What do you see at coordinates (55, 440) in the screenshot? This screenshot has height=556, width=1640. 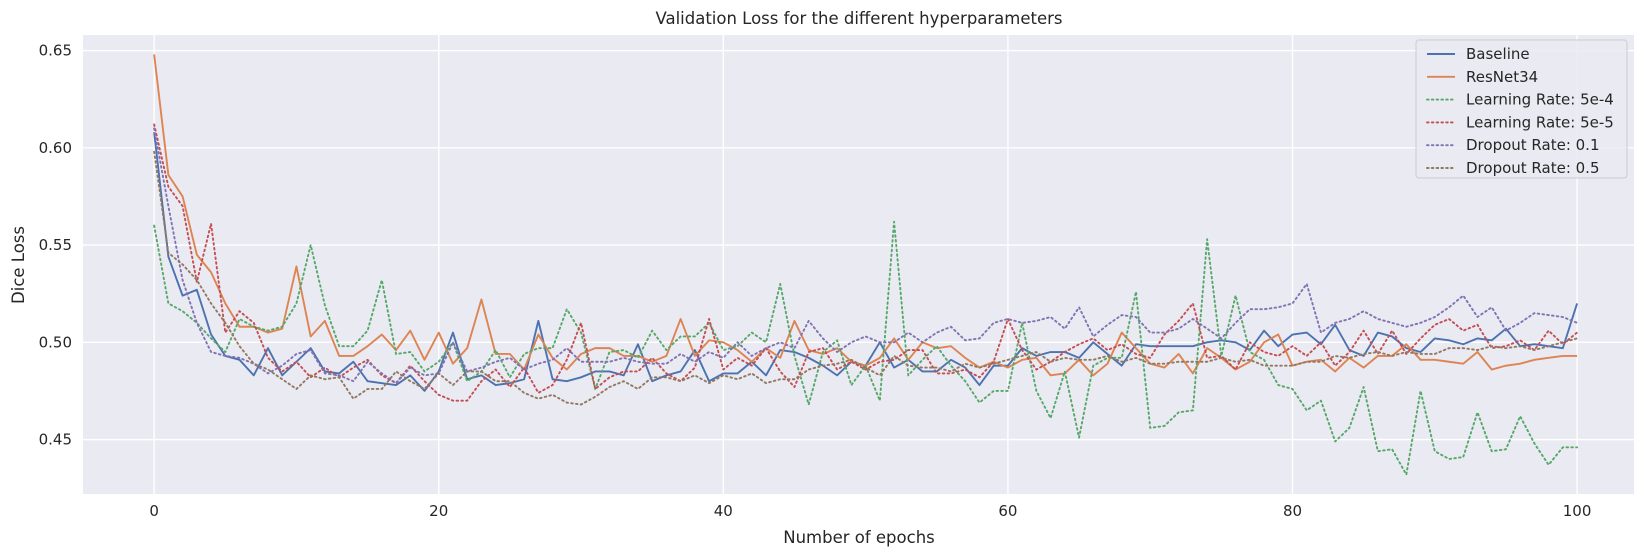 I see `y-tick-label: 0.45` at bounding box center [55, 440].